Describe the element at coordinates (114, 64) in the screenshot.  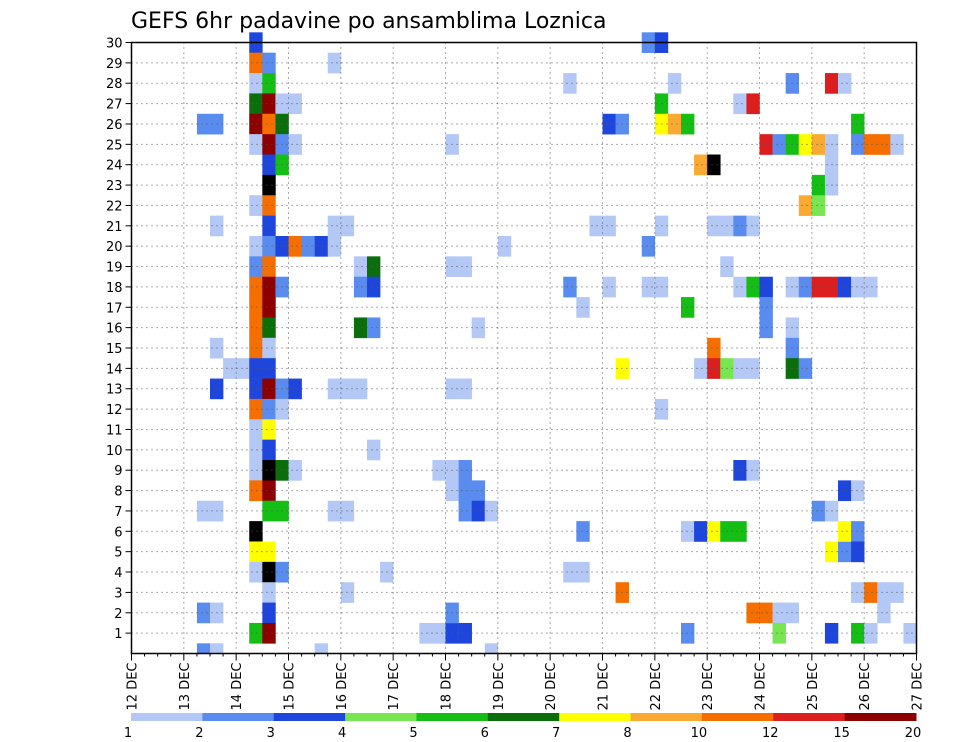
I see `y-tick-label: 29` at that location.